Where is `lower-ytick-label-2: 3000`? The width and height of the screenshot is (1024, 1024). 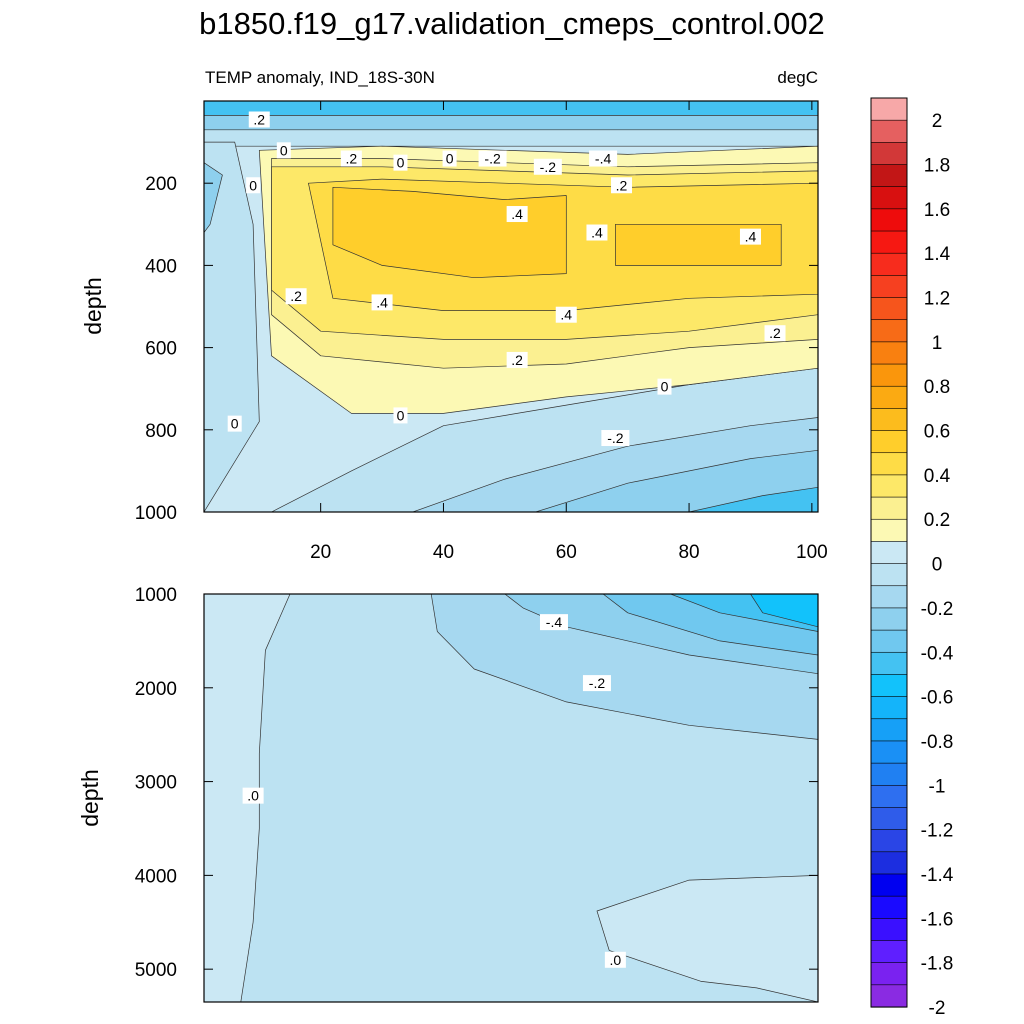
lower-ytick-label-2: 3000 is located at coordinates (156, 783).